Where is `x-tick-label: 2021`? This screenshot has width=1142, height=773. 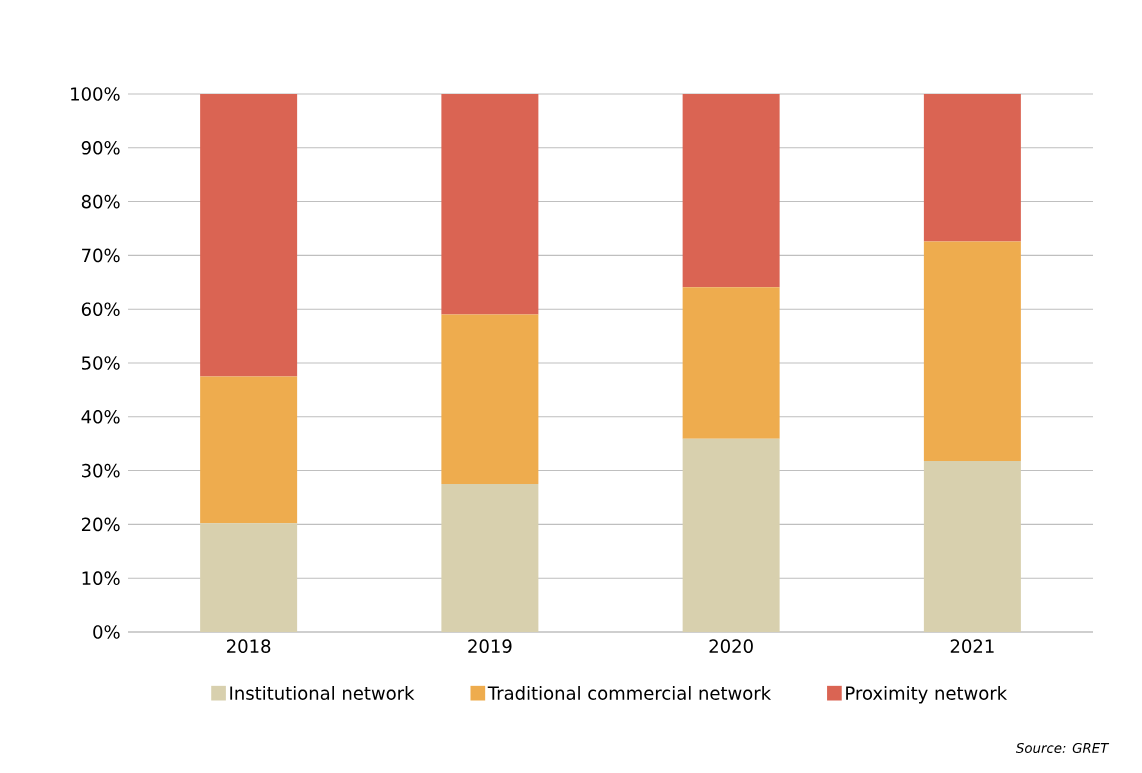 x-tick-label: 2021 is located at coordinates (972, 646).